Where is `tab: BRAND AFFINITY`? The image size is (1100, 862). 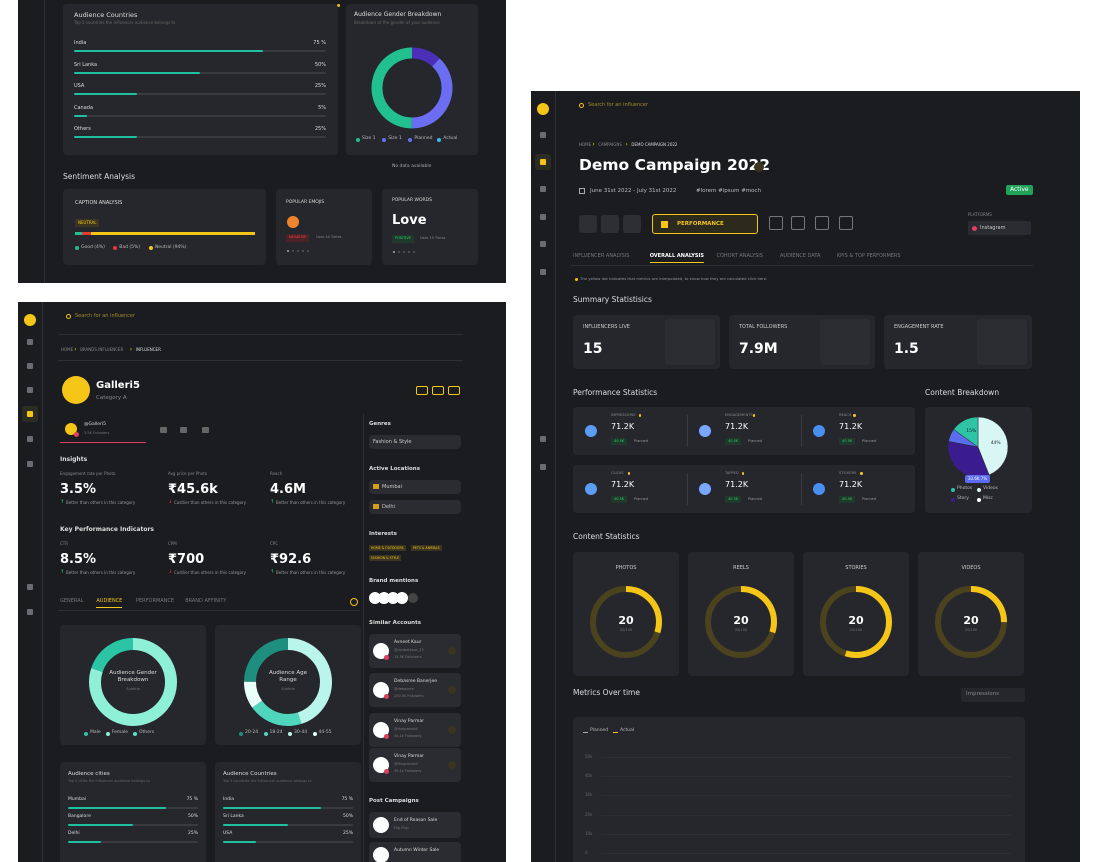
tab: BRAND AFFINITY is located at coordinates (206, 601).